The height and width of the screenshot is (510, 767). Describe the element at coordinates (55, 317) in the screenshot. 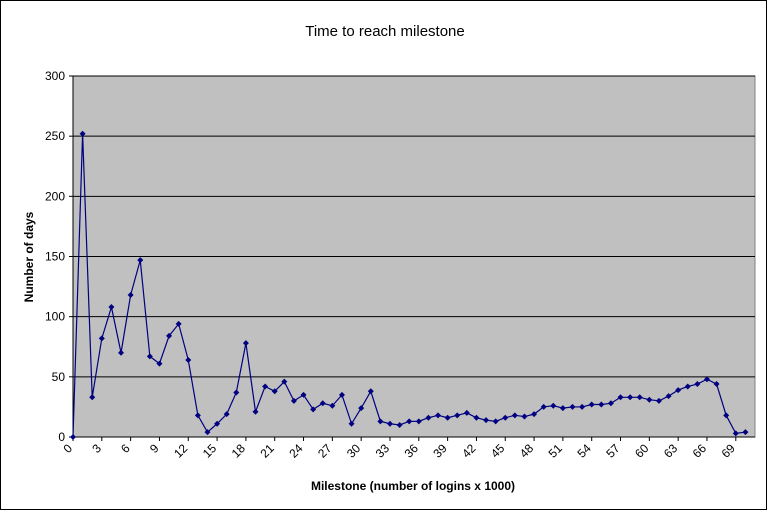

I see `y-tick-label: 100` at that location.